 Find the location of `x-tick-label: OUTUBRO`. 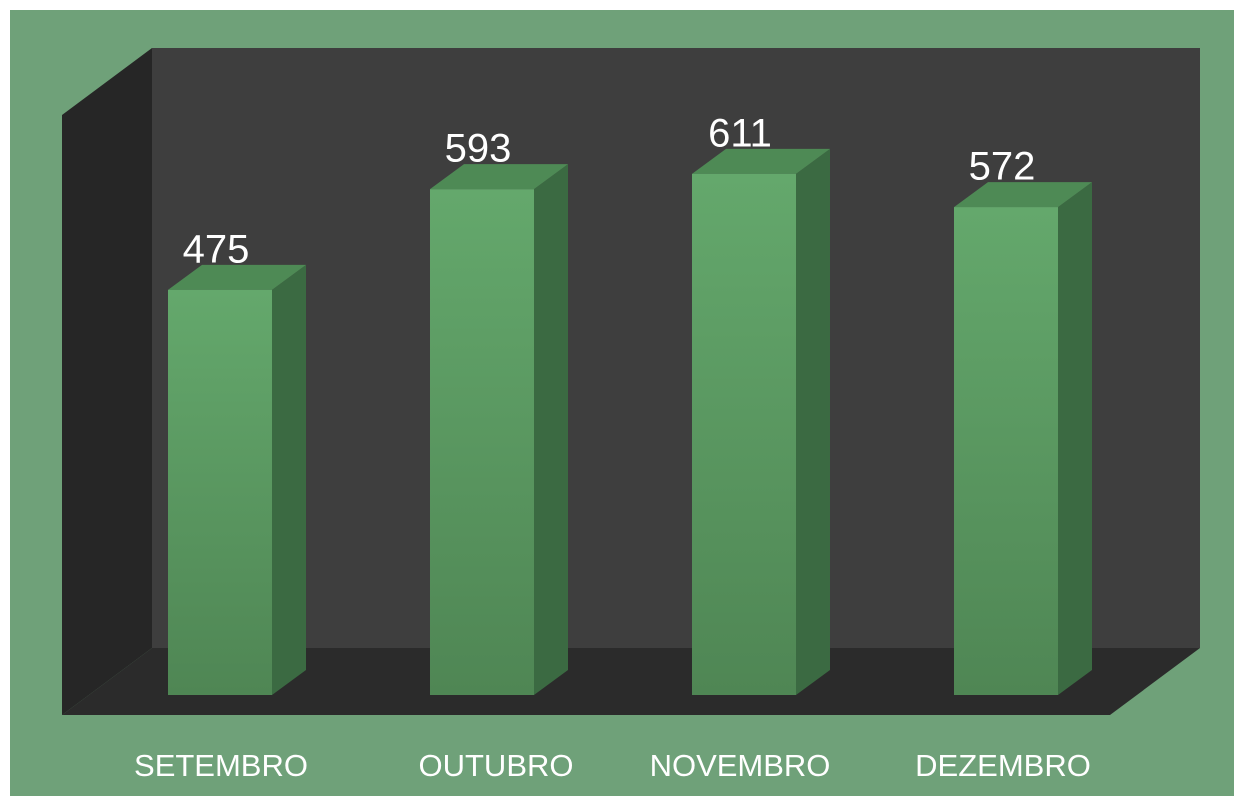

x-tick-label: OUTUBRO is located at coordinates (496, 765).